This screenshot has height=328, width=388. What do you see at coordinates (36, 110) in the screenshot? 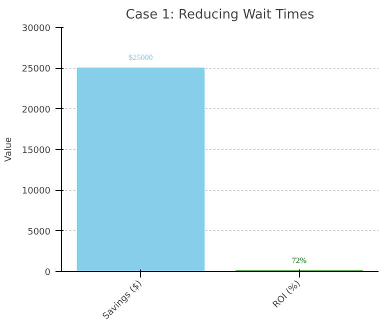
I see `y-tick-label: 20000` at bounding box center [36, 110].